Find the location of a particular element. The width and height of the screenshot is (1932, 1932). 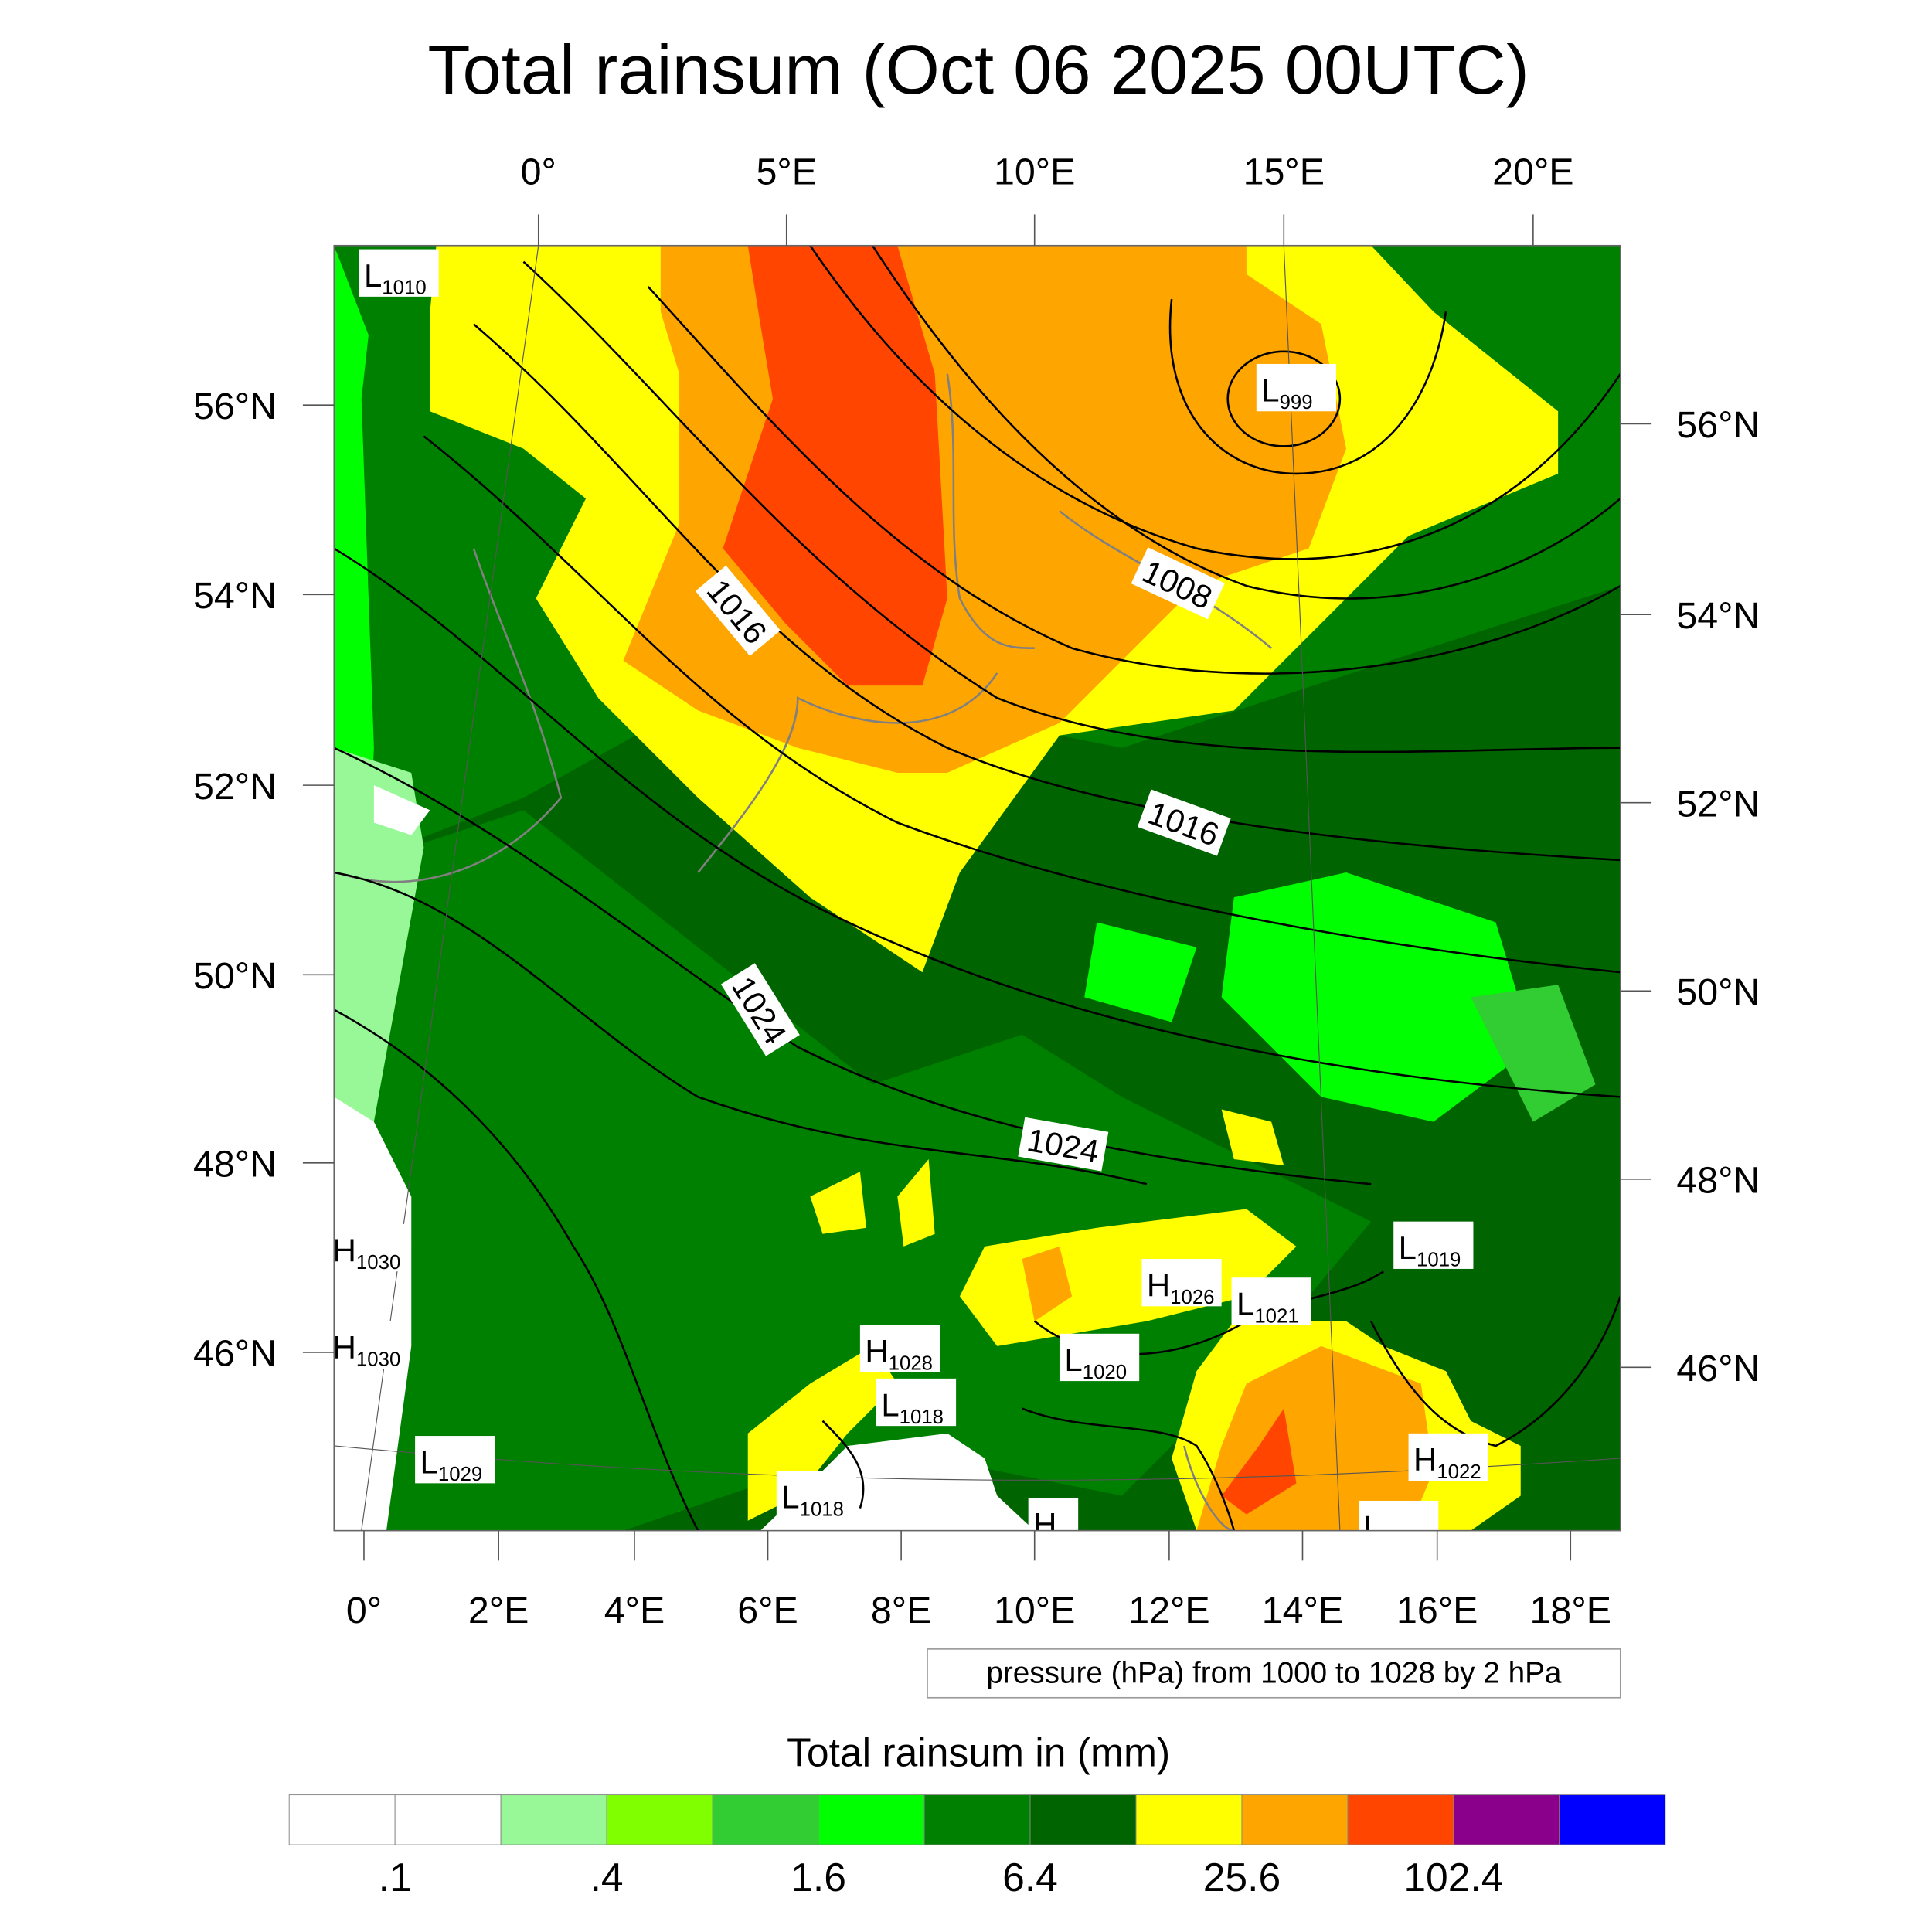

high-pressure-label: H is located at coordinates (1054, 1520).